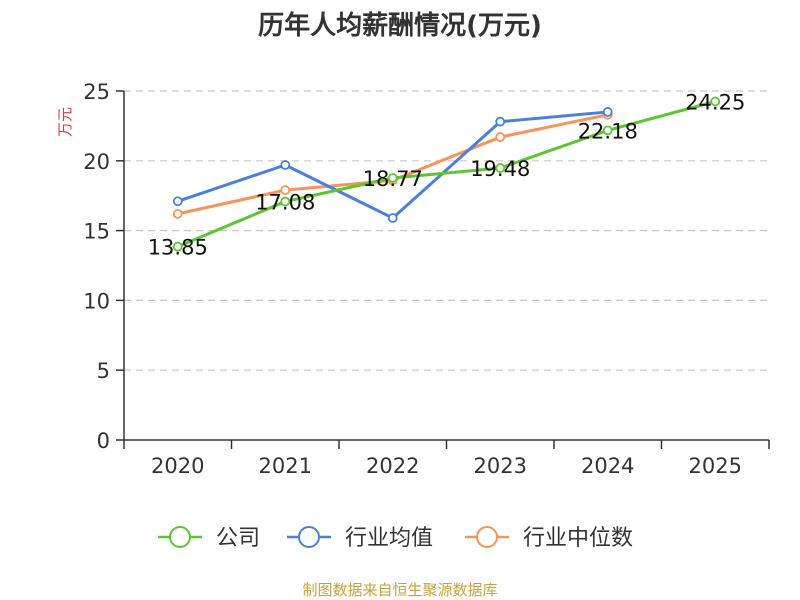 This screenshot has width=800, height=600. What do you see at coordinates (446, 459) in the screenshot?
I see `x-axis-ticks: 2020 2021 2022 2023 2024 2025` at bounding box center [446, 459].